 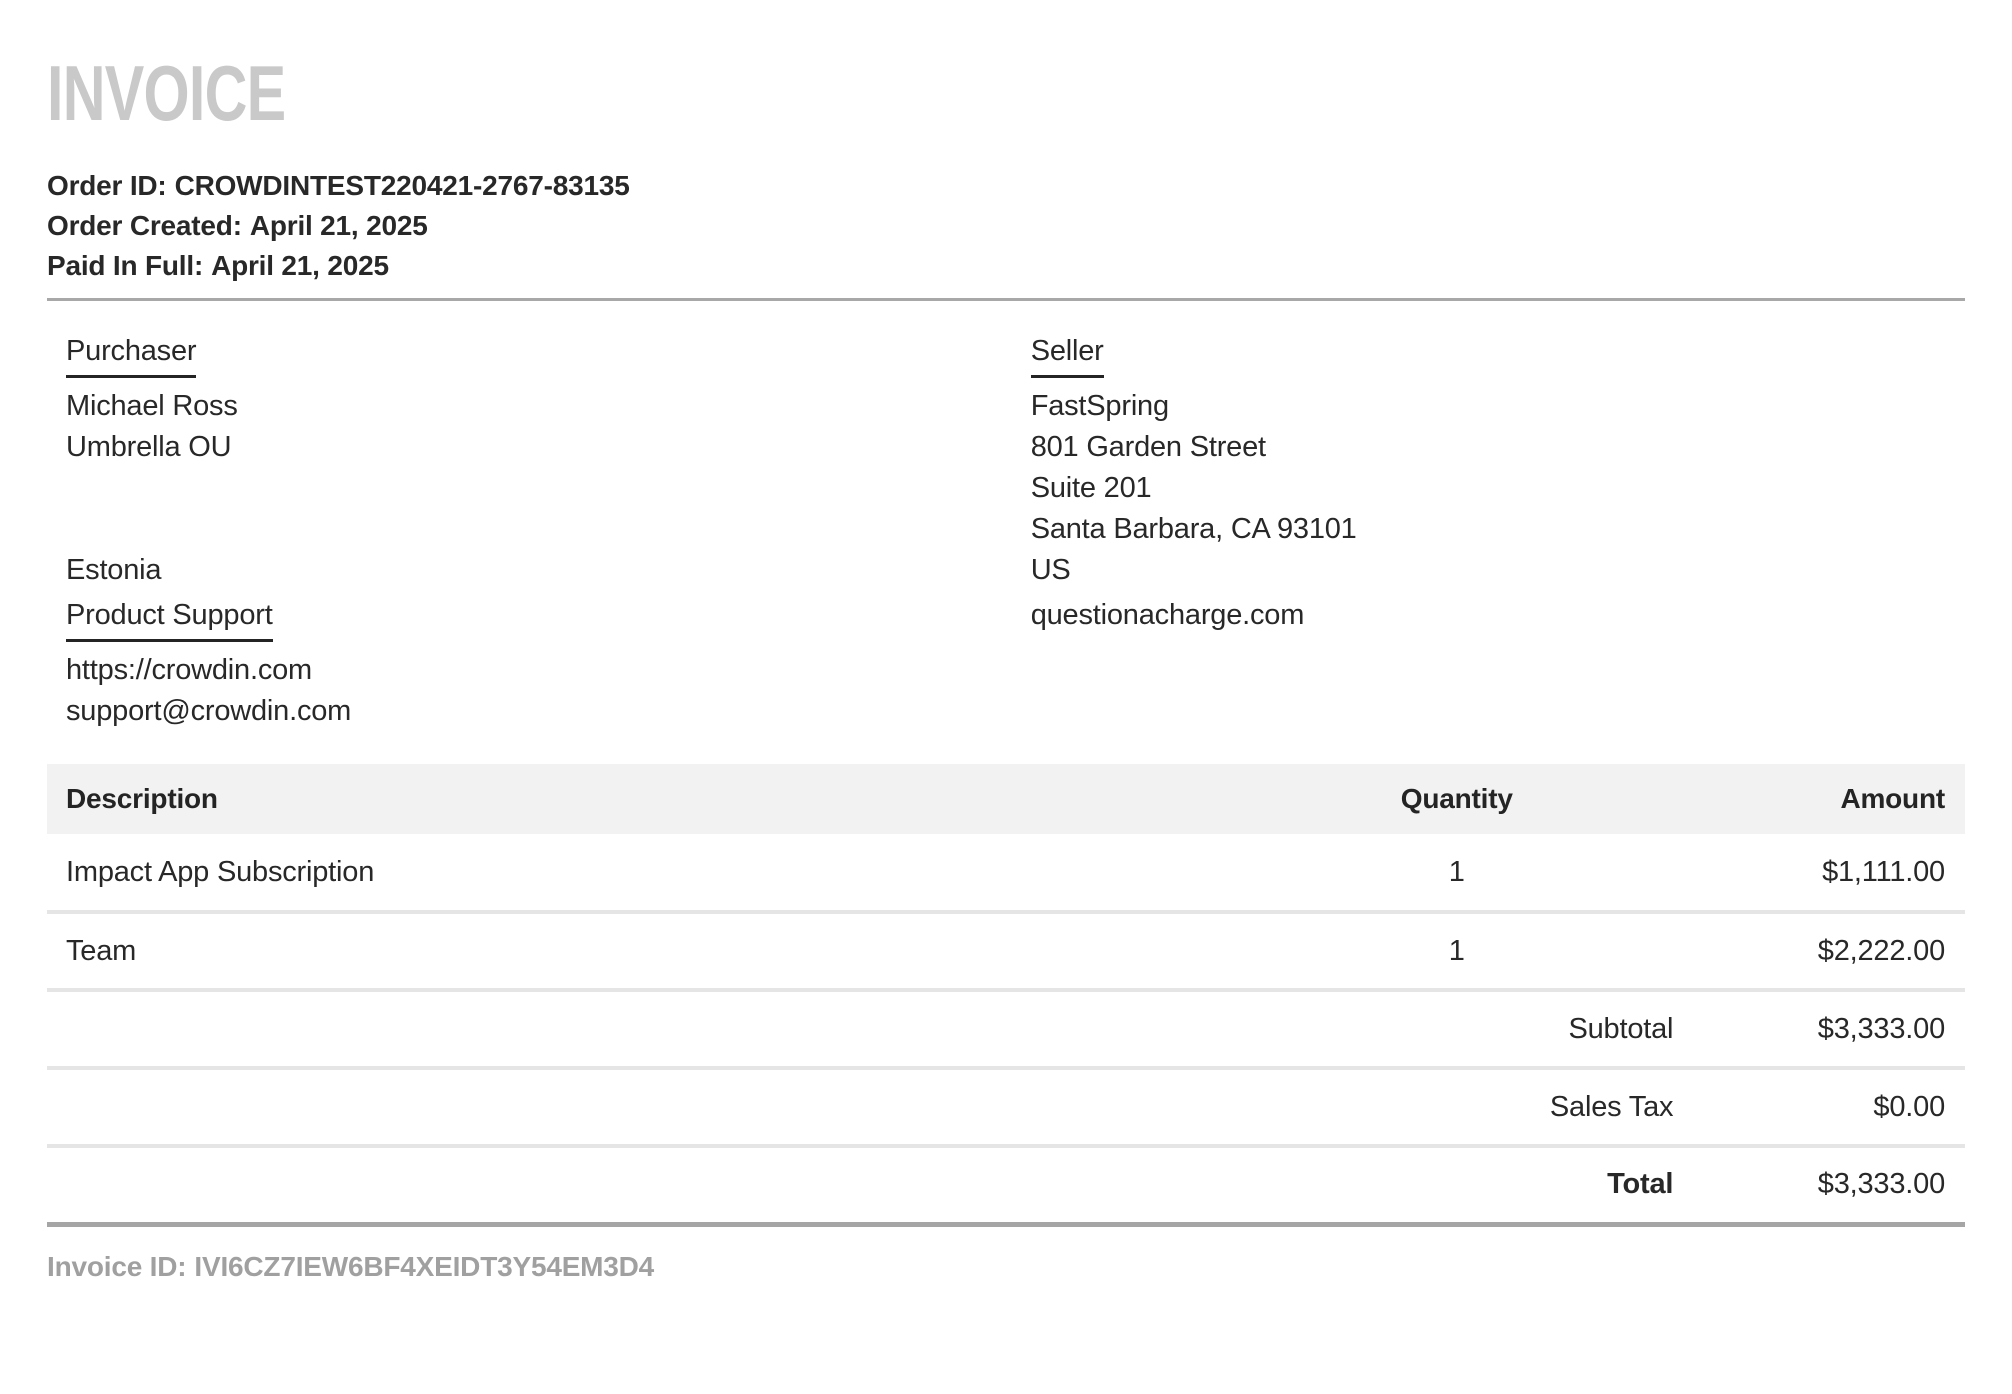 What do you see at coordinates (189, 670) in the screenshot?
I see `support-url: https://crowdin.com` at bounding box center [189, 670].